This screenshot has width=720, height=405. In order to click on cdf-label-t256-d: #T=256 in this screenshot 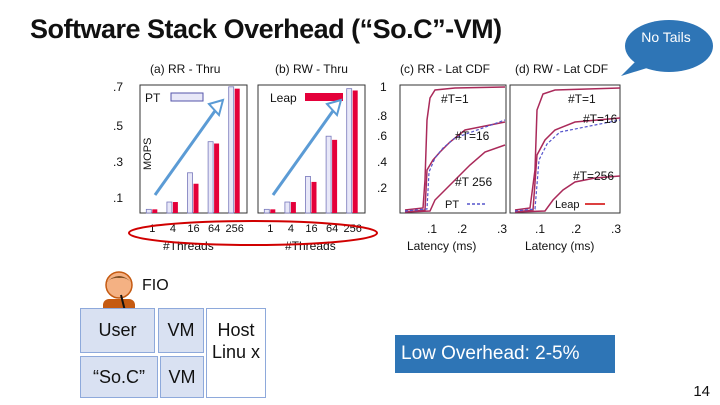, I will do `click(593, 176)`.